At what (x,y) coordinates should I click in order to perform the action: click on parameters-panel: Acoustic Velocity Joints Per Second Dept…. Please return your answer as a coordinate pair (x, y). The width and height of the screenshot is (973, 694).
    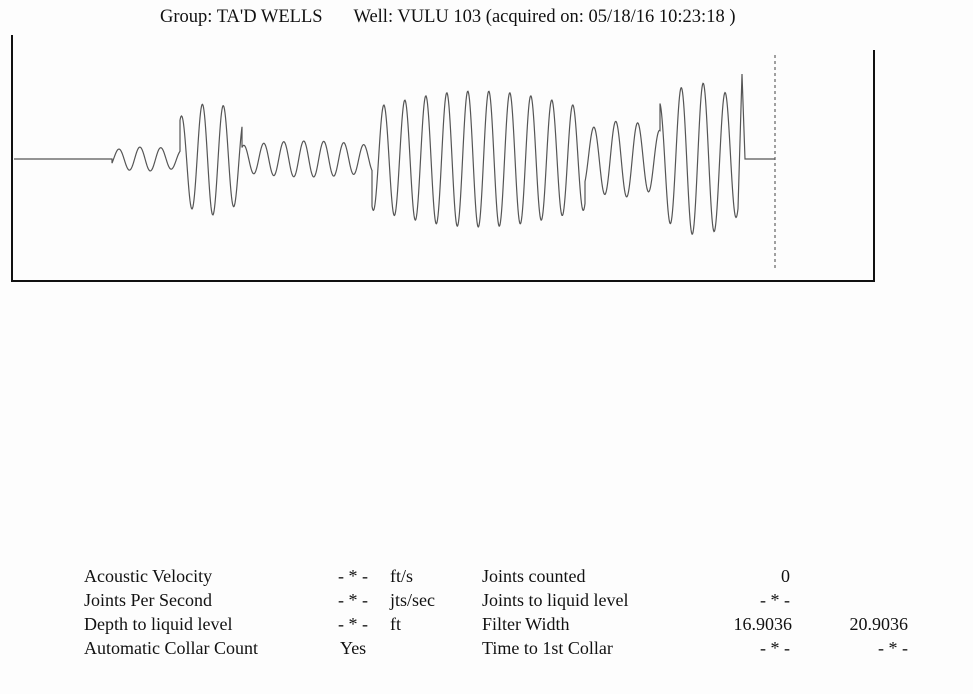
    Looking at the image, I should click on (486, 616).